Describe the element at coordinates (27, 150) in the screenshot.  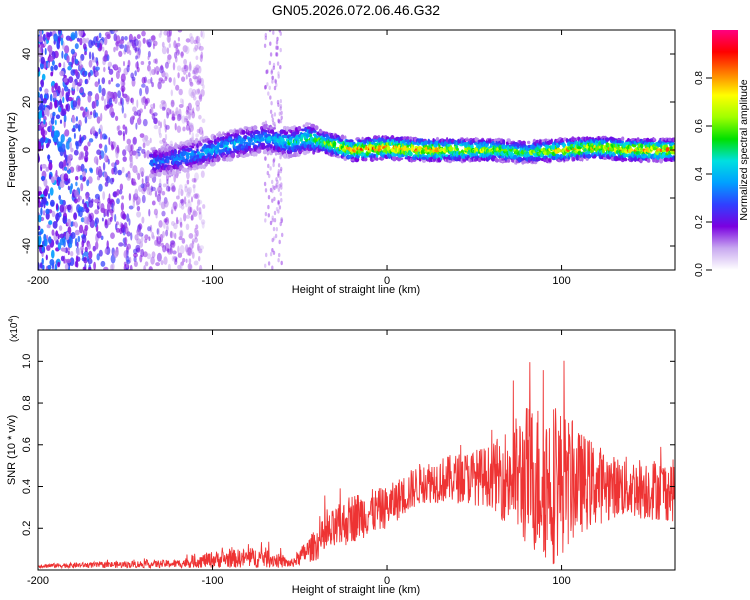
I see `y-tick-label: 0` at that location.